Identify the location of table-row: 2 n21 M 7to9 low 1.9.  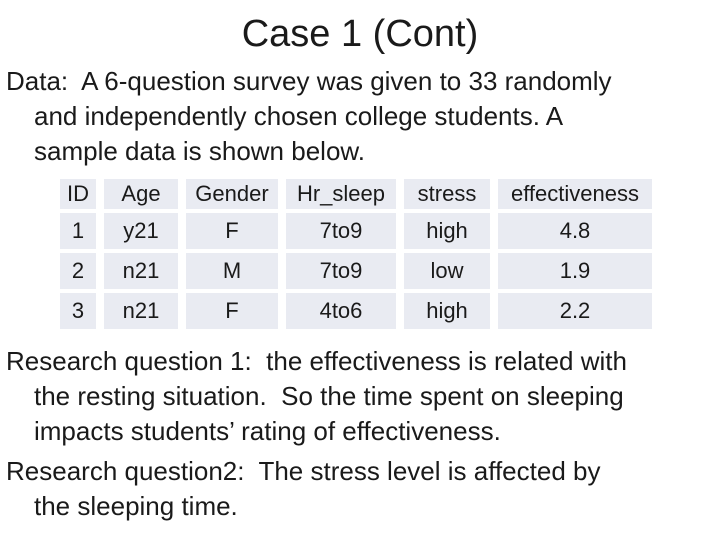
(356, 271).